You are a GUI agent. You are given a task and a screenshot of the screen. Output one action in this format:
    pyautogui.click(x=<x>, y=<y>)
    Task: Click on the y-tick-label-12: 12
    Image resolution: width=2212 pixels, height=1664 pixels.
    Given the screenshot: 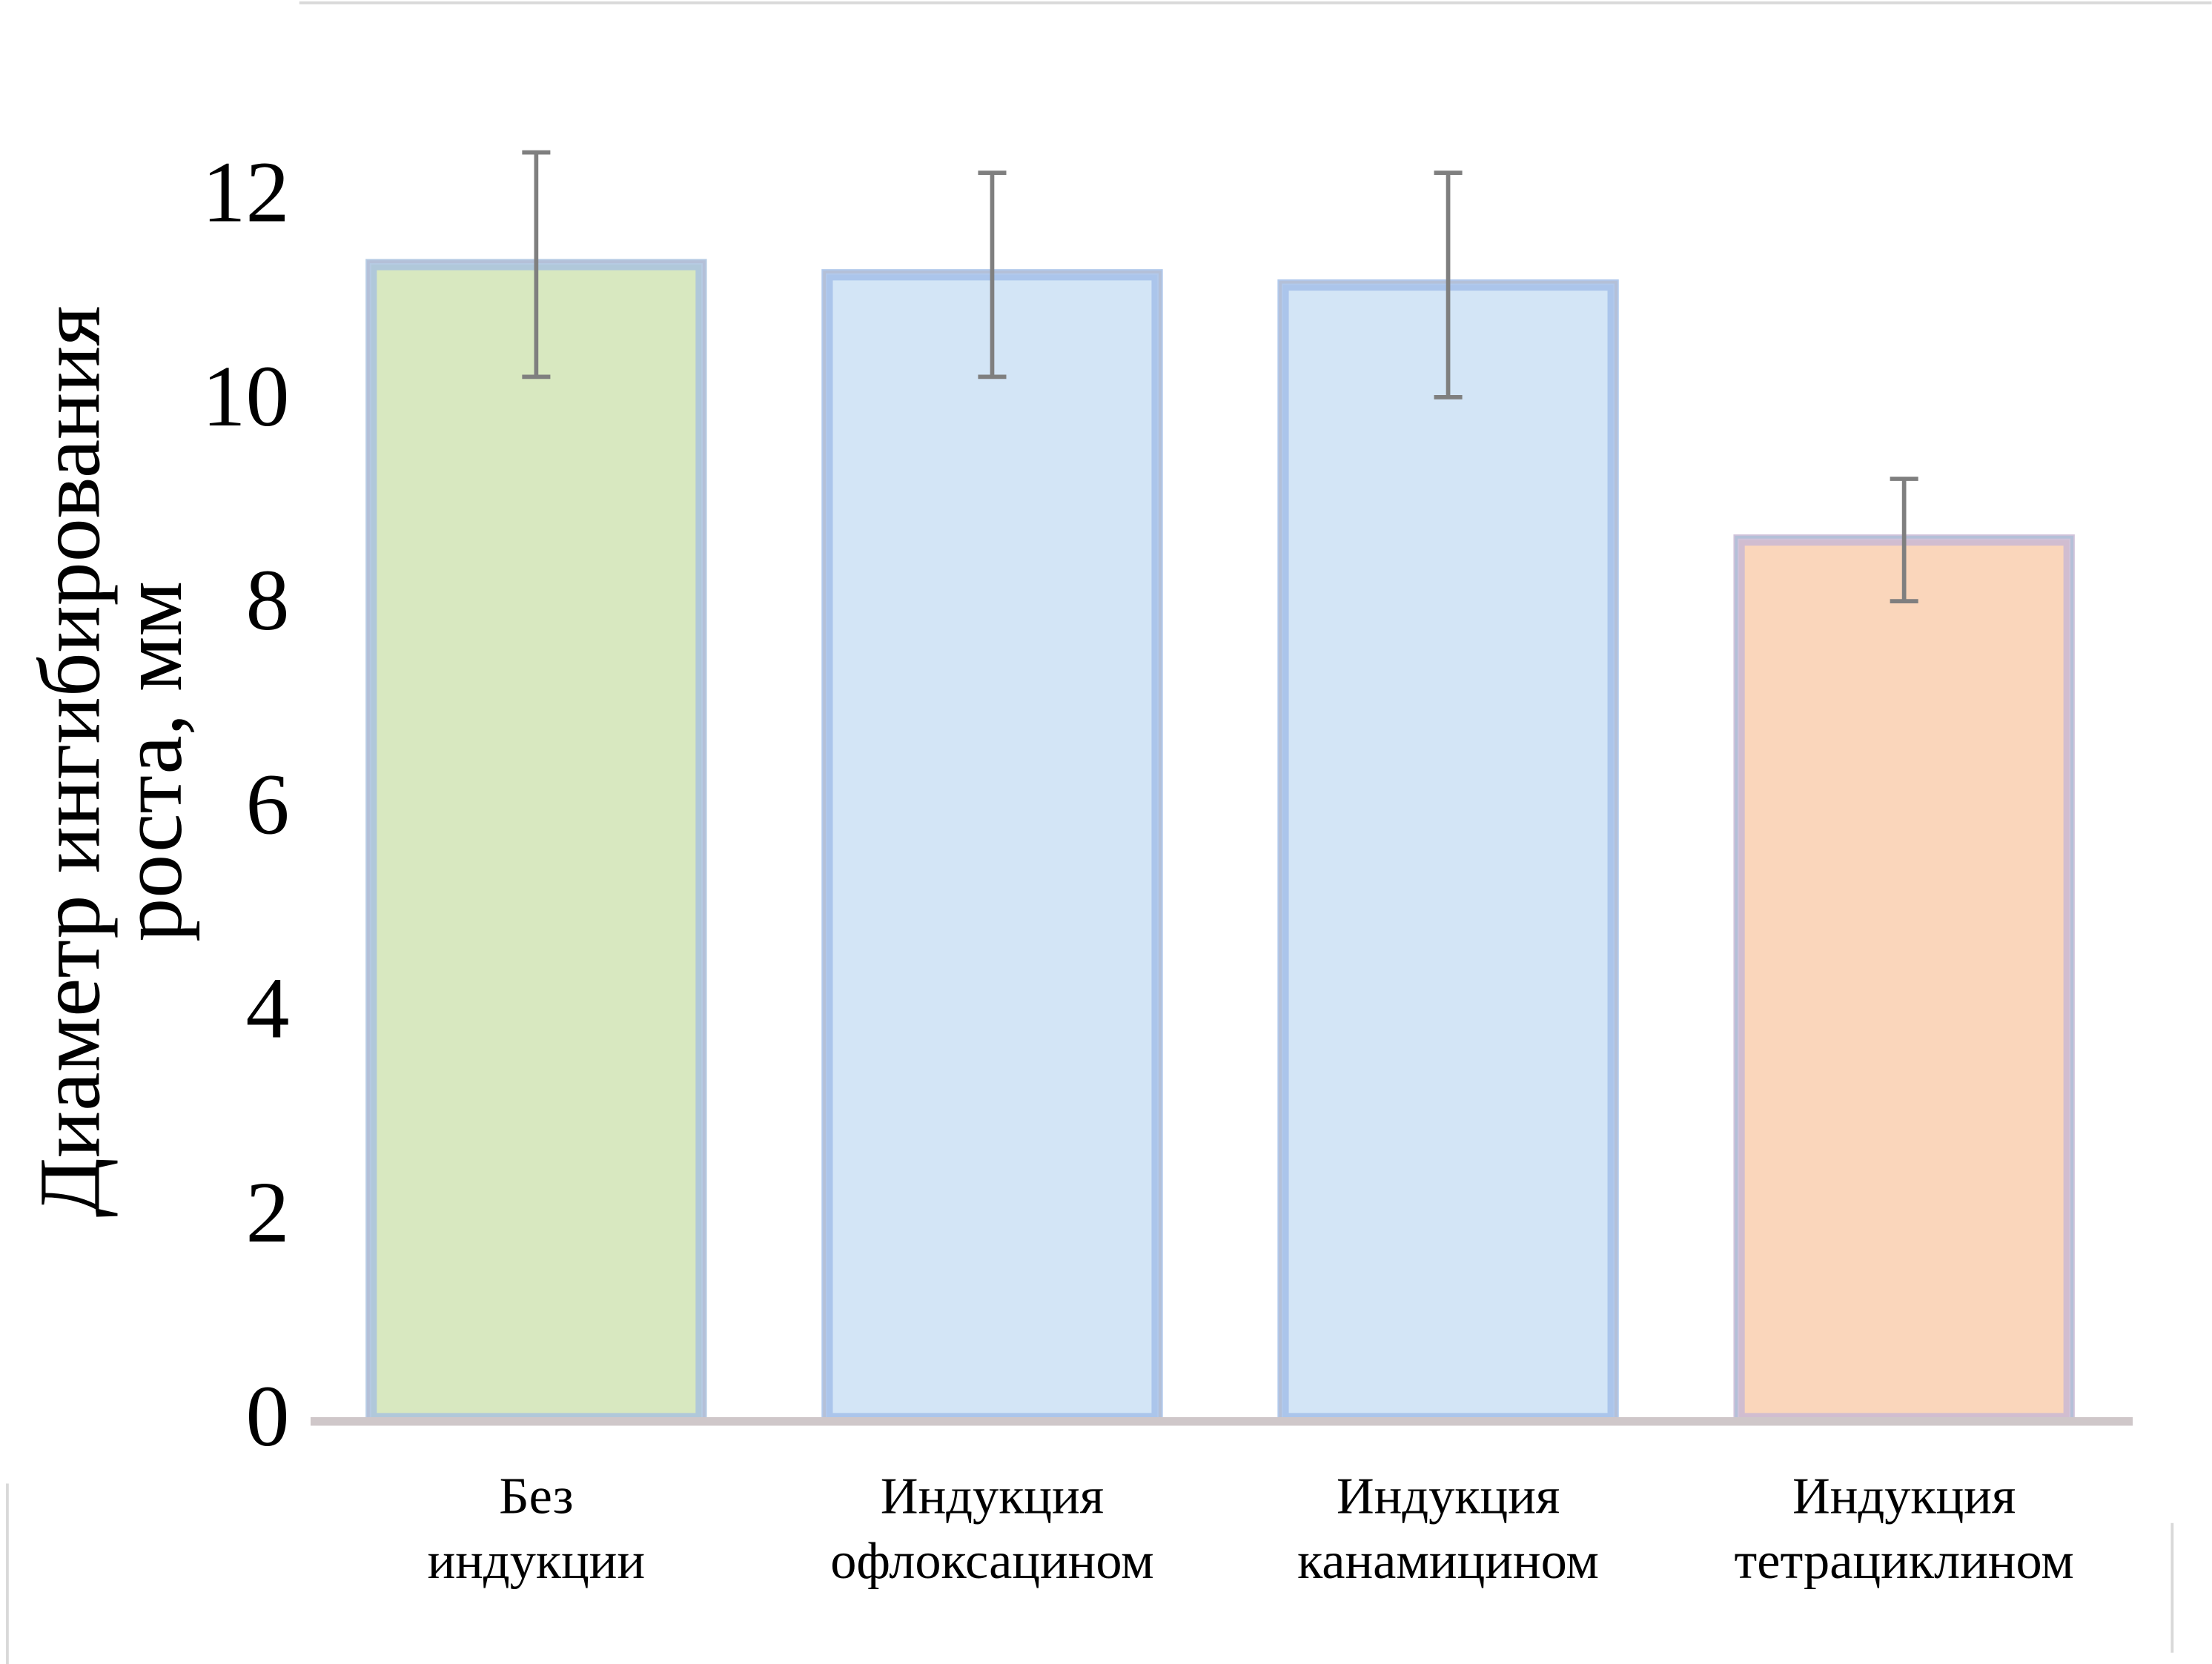 What is the action you would take?
    pyautogui.click(x=246, y=192)
    